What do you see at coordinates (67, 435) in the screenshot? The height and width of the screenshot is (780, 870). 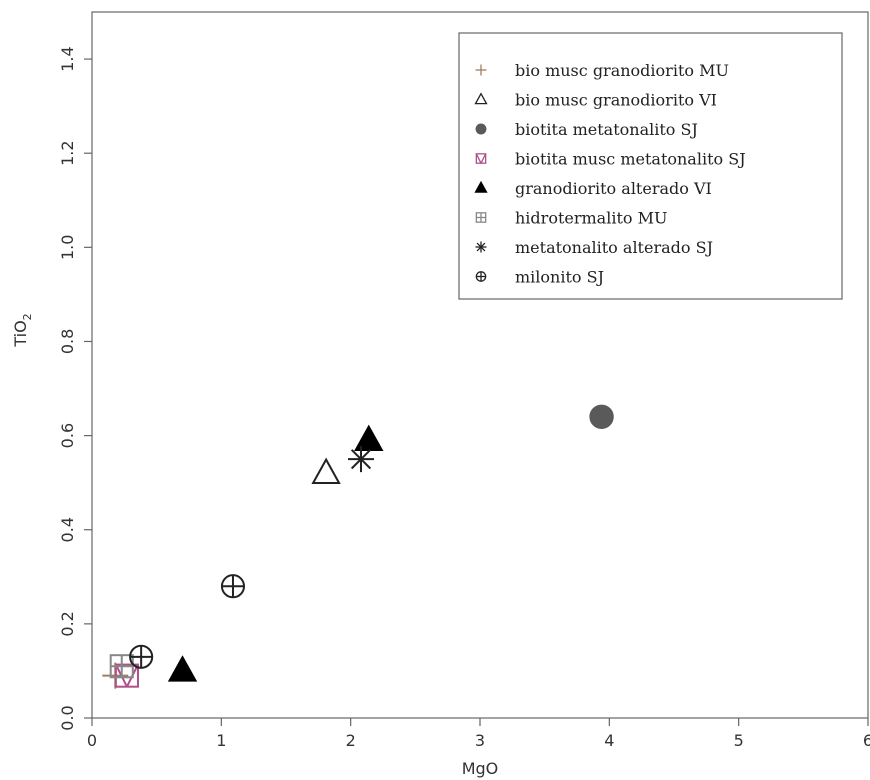 I see `y-tick-label: 0.6` at bounding box center [67, 435].